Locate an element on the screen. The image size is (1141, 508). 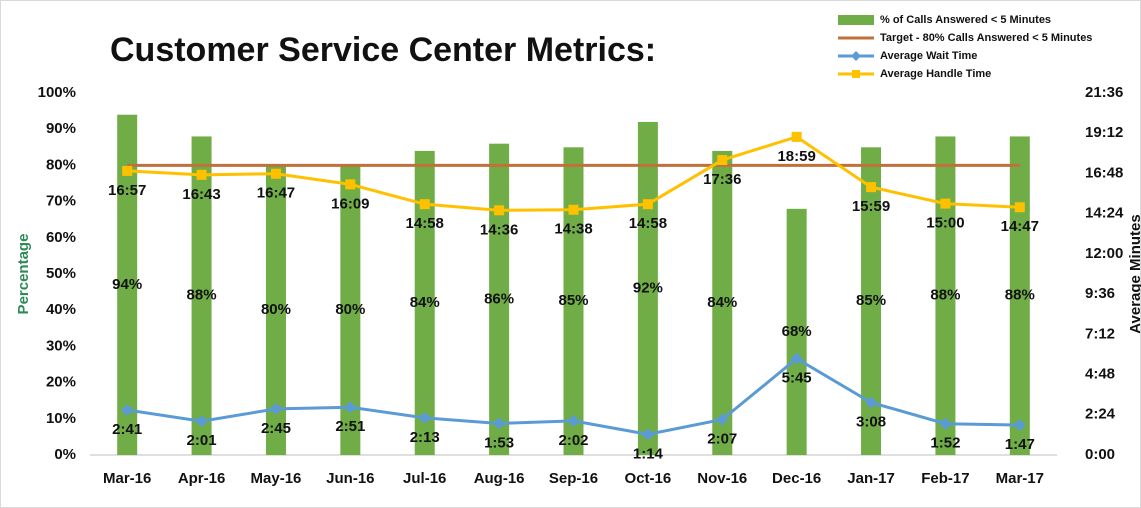
x-tick-label: Jan-17 is located at coordinates (871, 478).